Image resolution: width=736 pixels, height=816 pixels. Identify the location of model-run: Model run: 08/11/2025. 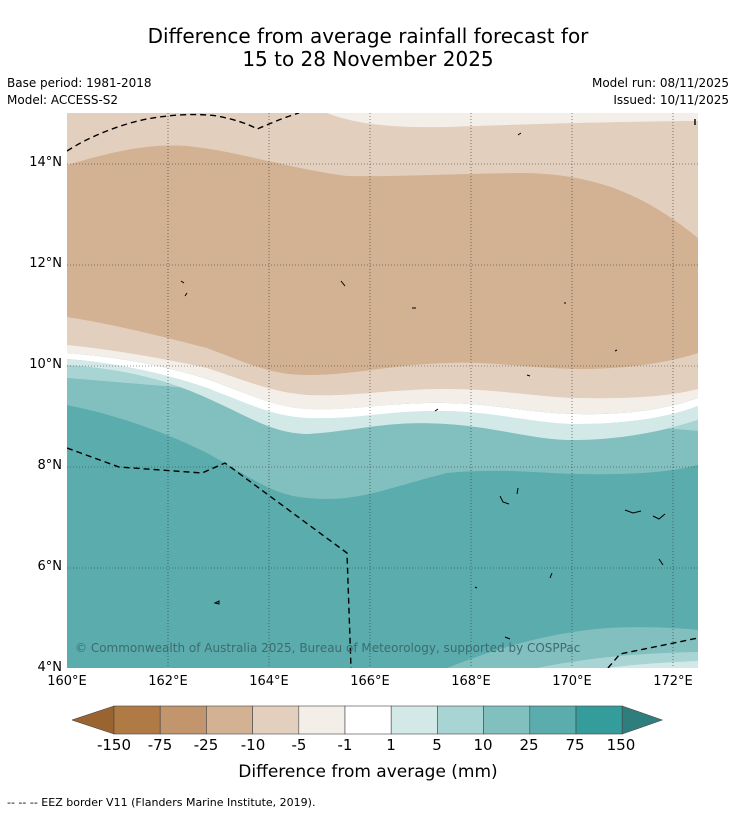
(660, 83).